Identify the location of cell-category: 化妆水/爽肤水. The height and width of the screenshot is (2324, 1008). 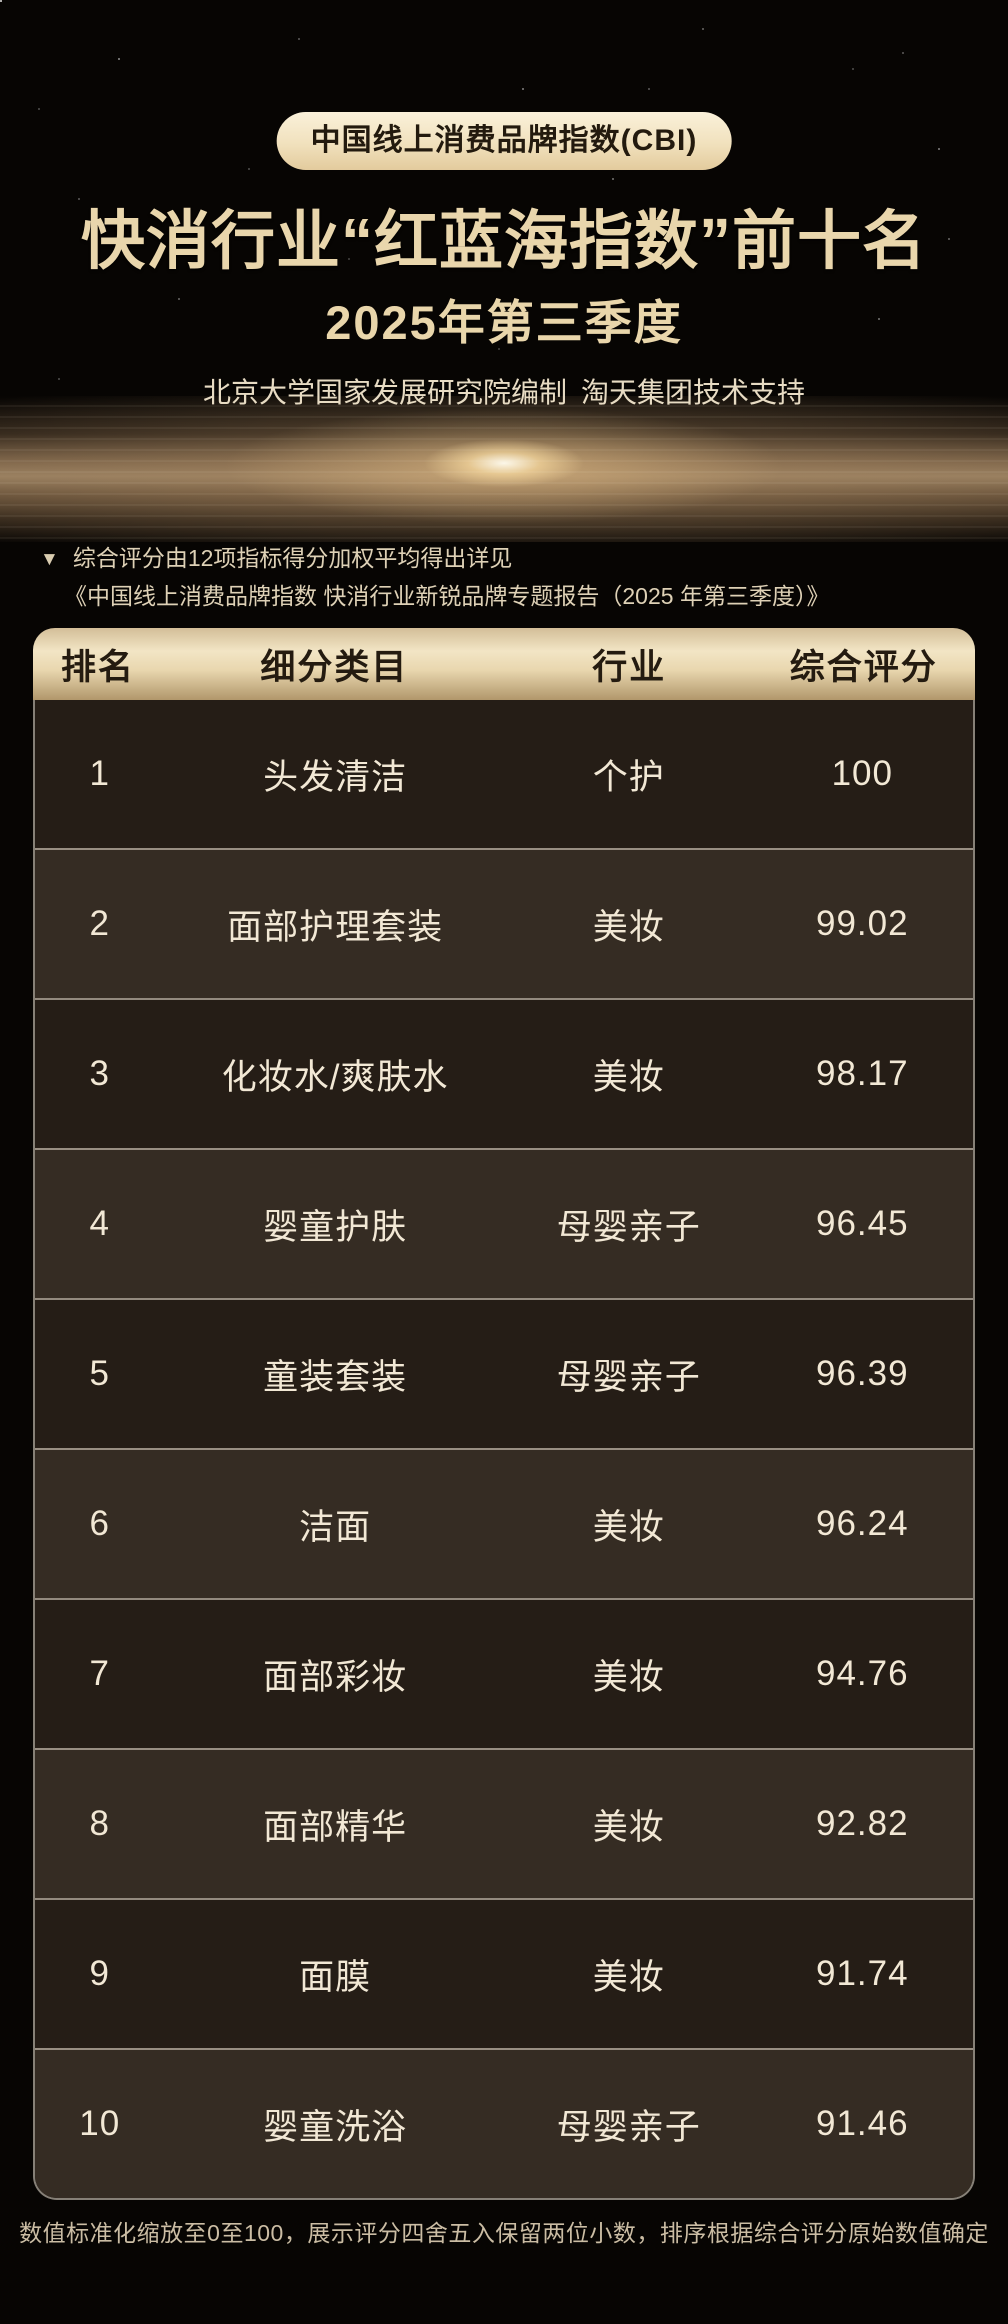
(335, 1077).